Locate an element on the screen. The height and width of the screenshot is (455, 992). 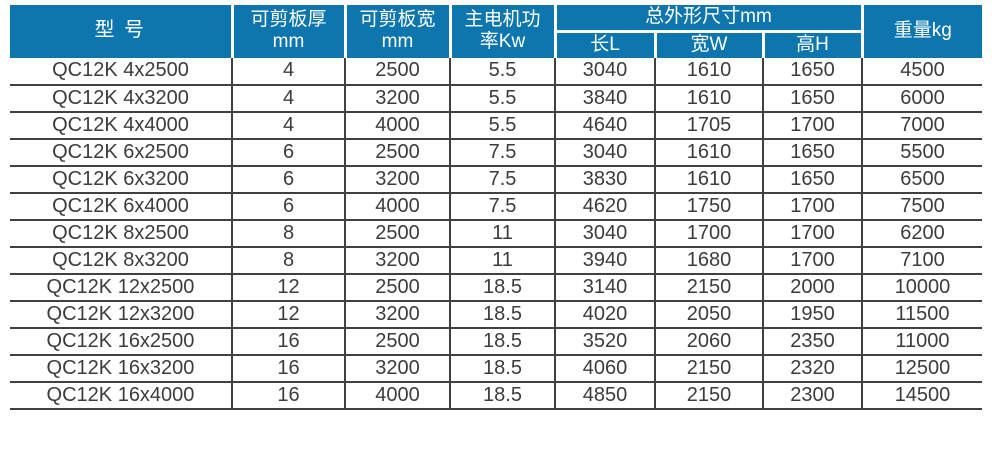
cell-model: QC12K 12x2500 is located at coordinates (121, 286).